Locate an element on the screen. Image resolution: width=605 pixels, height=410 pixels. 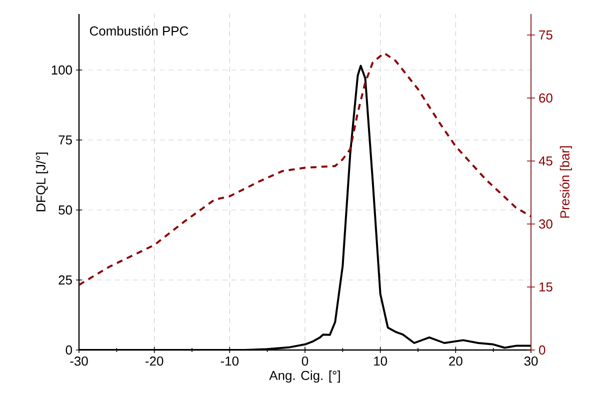
y2-axis-title: Presión [bar] is located at coordinates (566, 182).